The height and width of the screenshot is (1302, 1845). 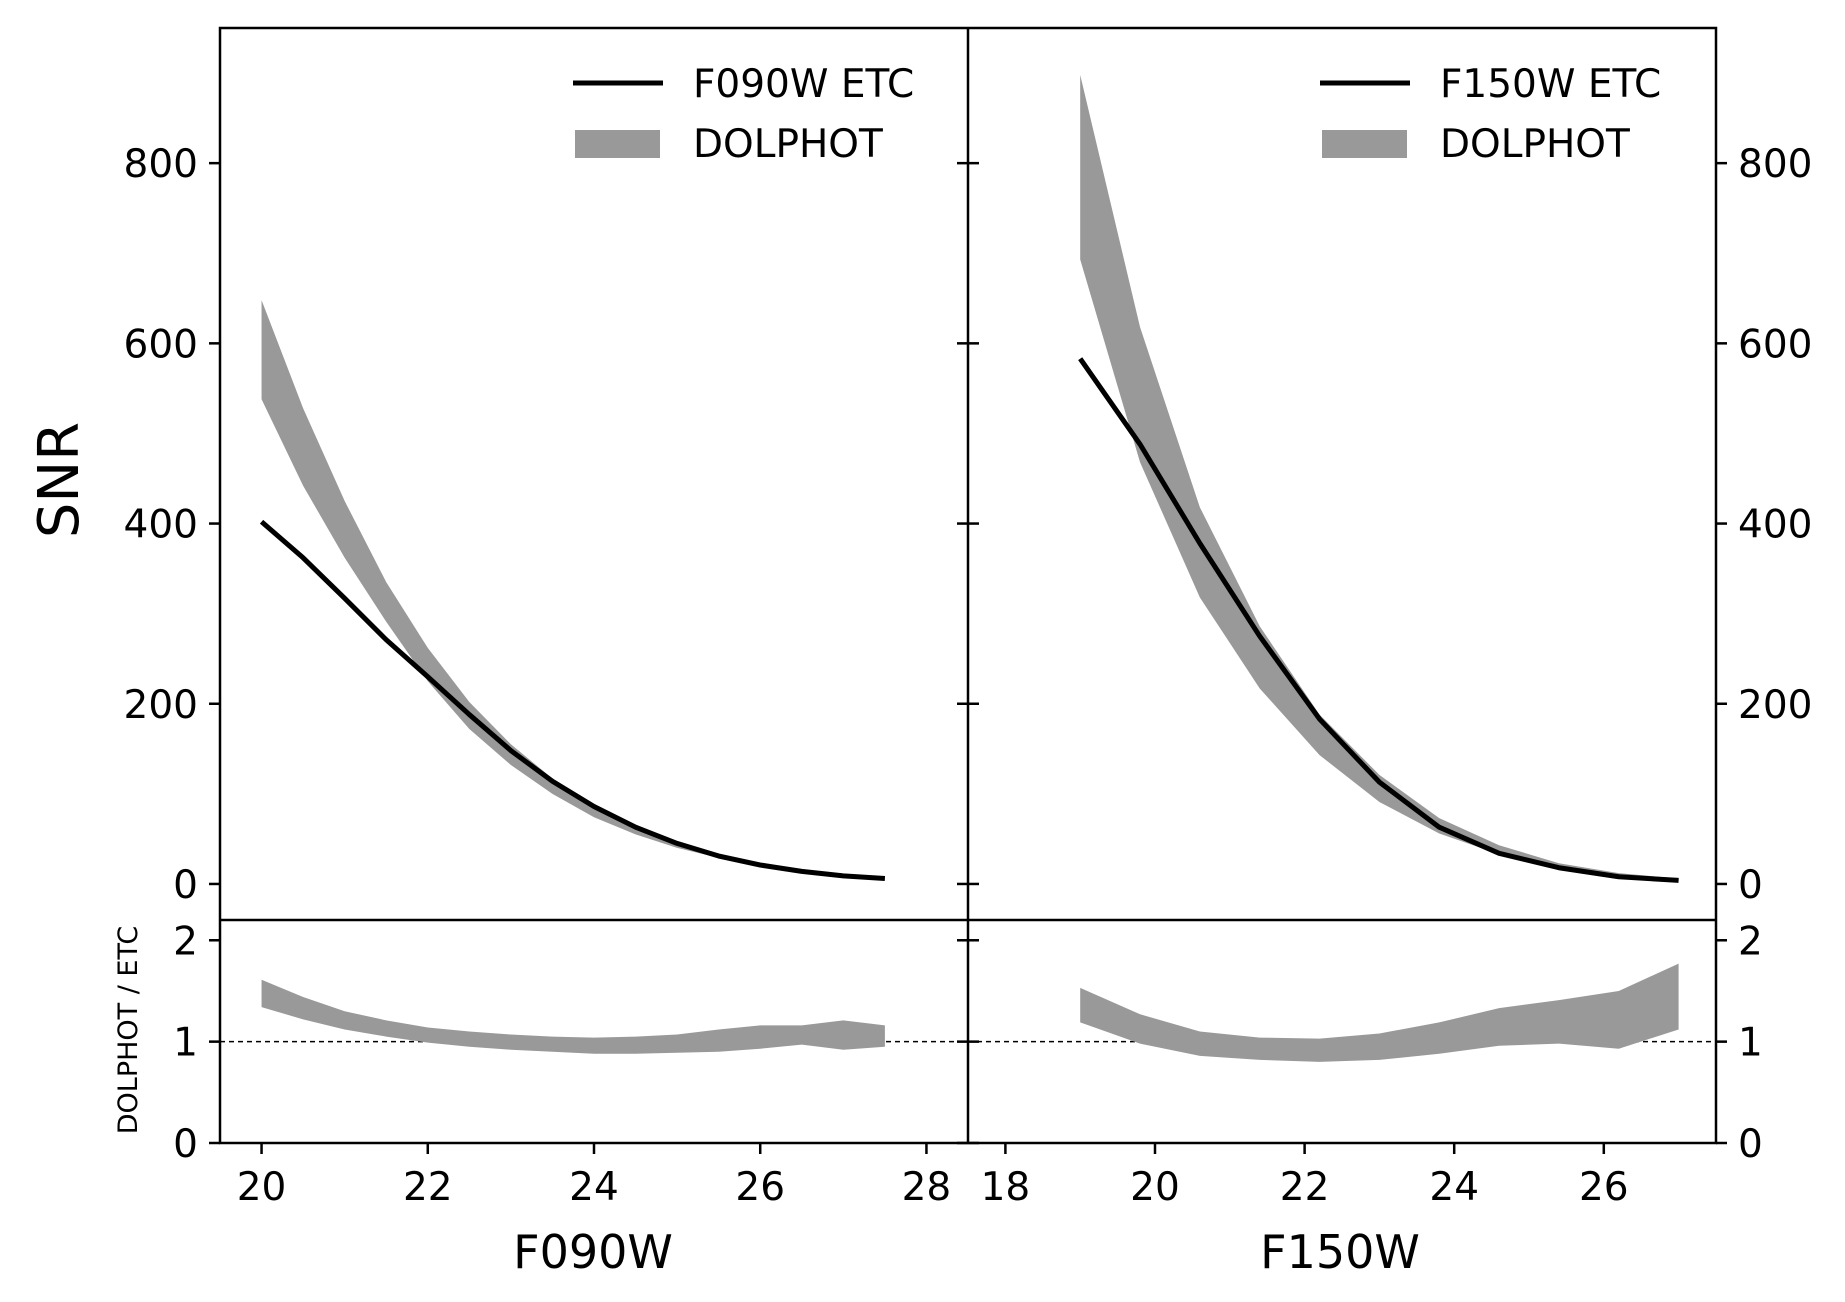 I want to click on y-axis-label-snr: SNR, so click(x=59, y=480).